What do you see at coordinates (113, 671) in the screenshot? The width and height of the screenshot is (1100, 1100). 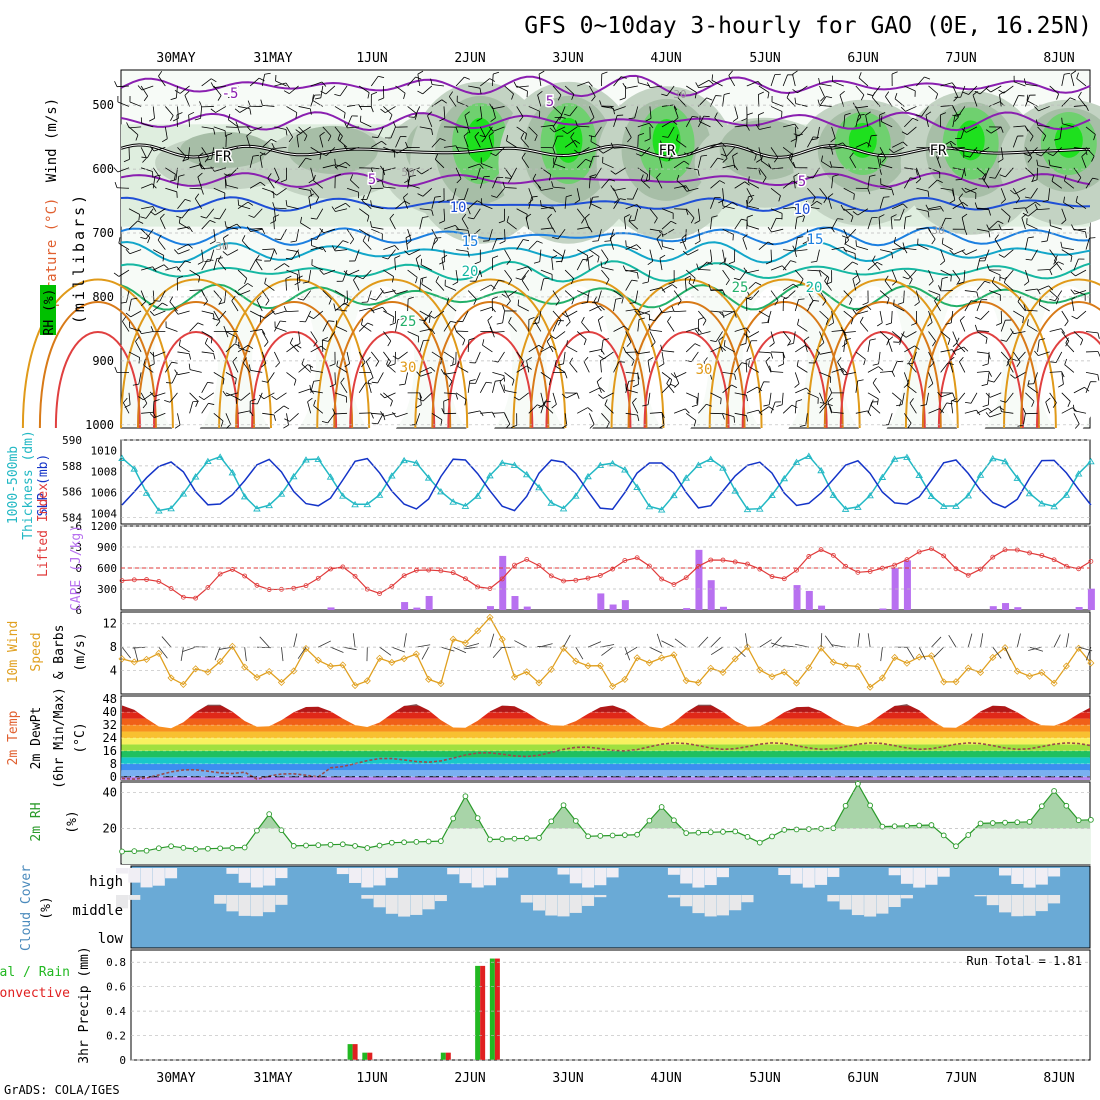 I see `wind-tick: 4` at bounding box center [113, 671].